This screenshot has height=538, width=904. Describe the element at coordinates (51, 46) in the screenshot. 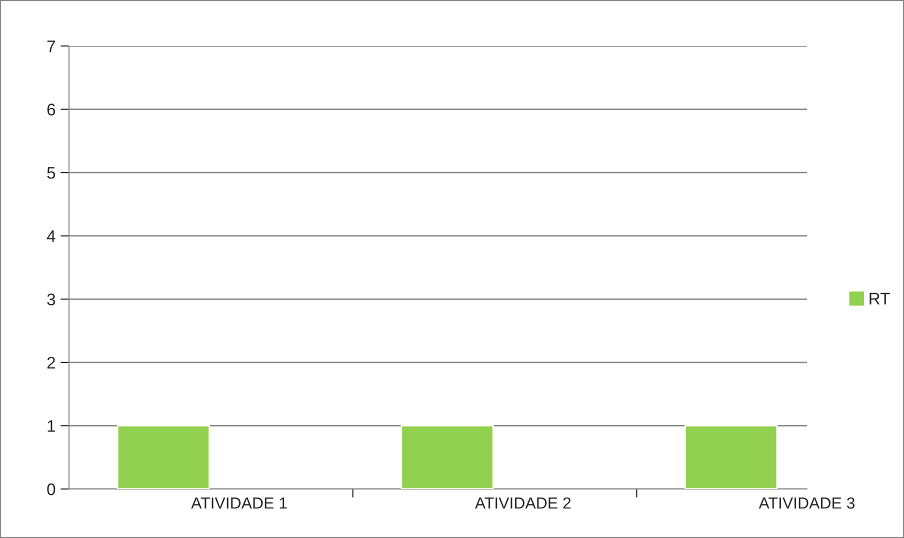

I see `y-tick-label: 7` at that location.